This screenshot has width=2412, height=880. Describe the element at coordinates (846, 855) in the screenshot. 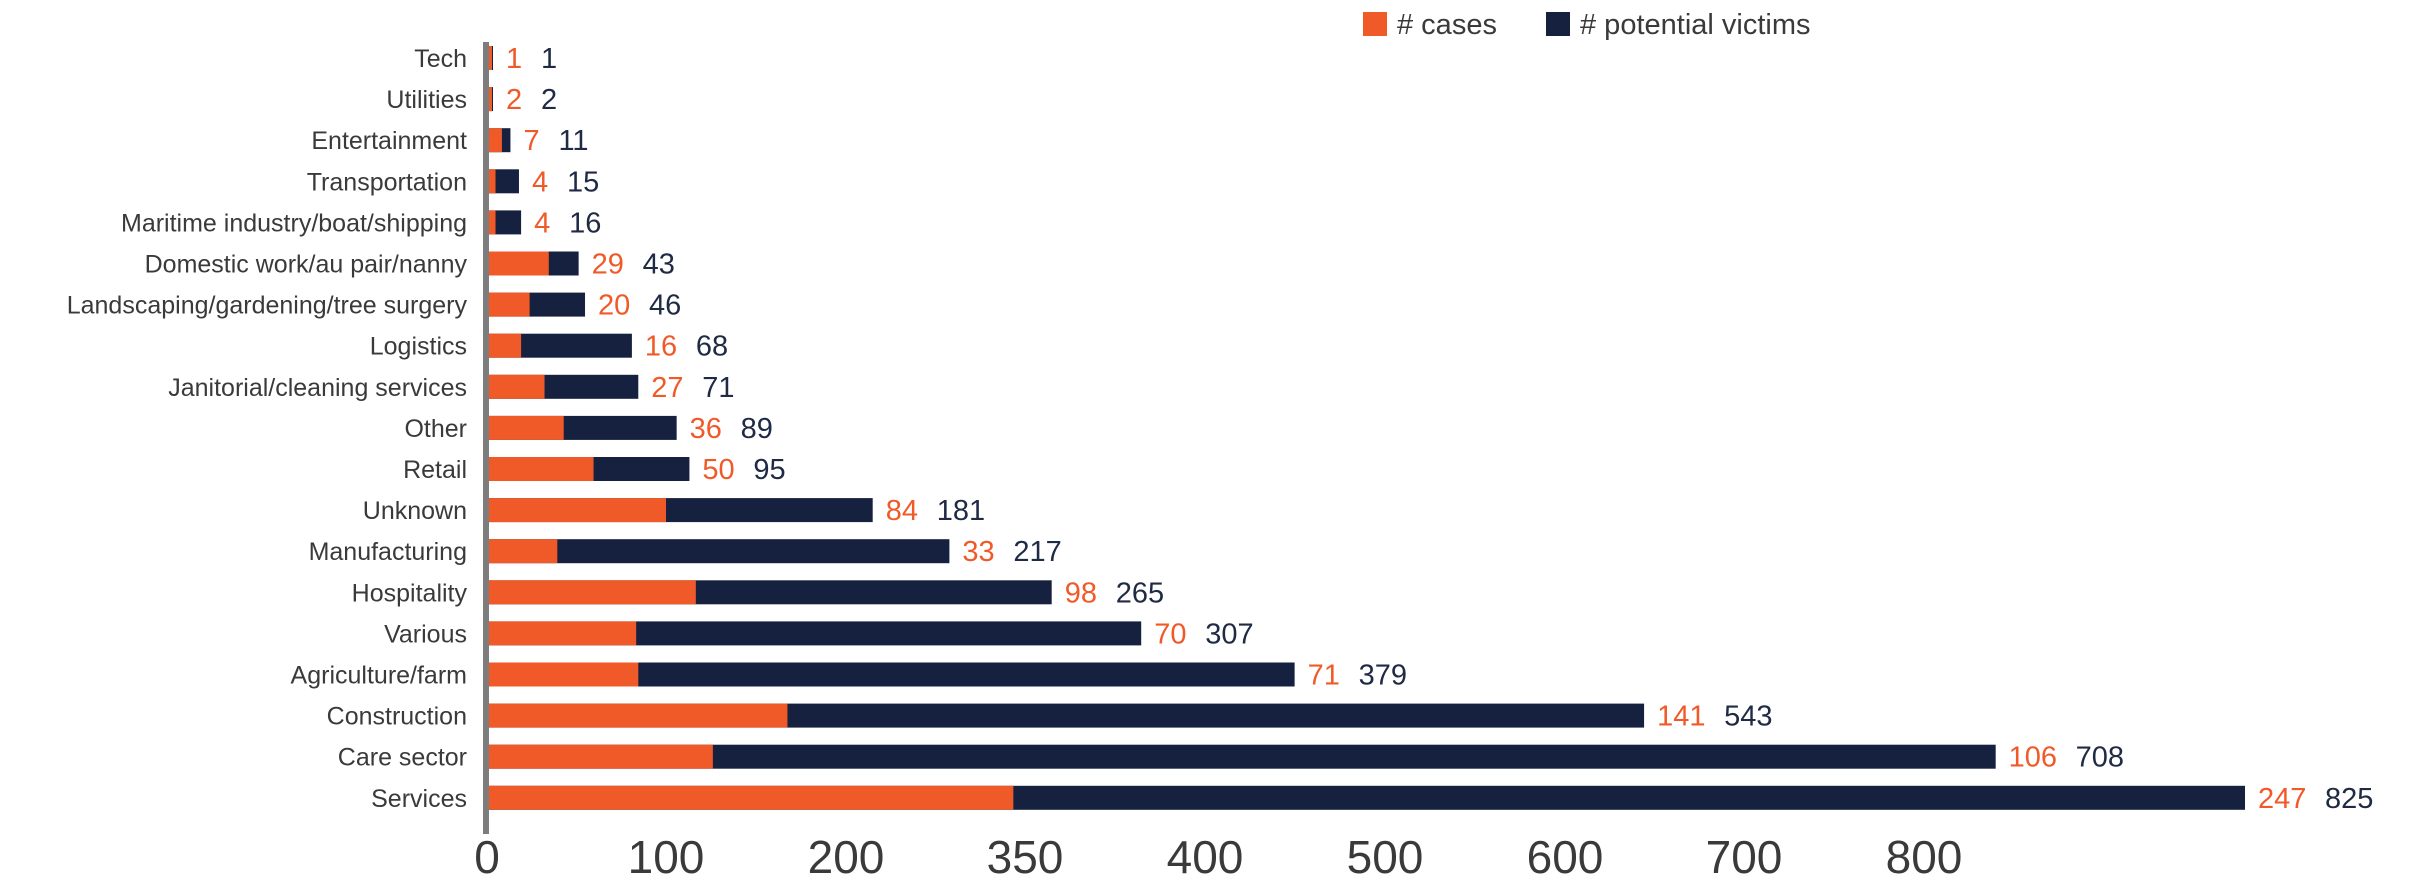

I see `x-tick-label: 200` at that location.